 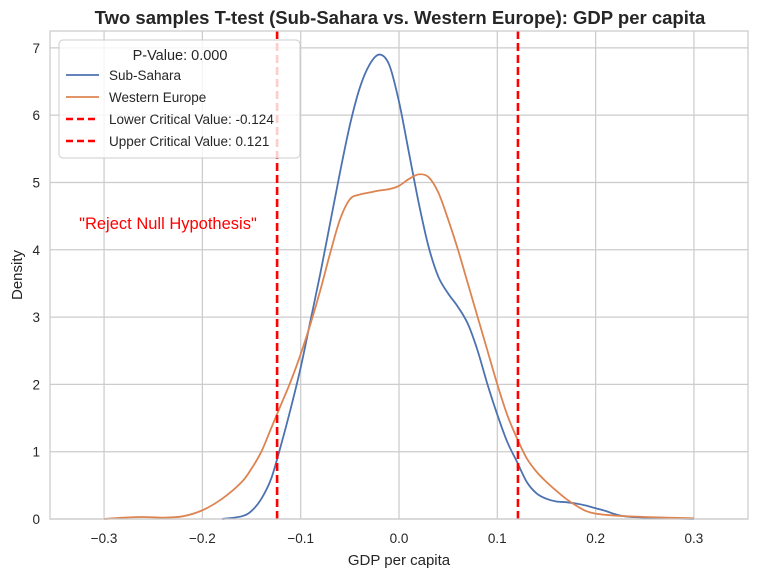 I want to click on y-tick-label: 4, so click(x=36, y=250).